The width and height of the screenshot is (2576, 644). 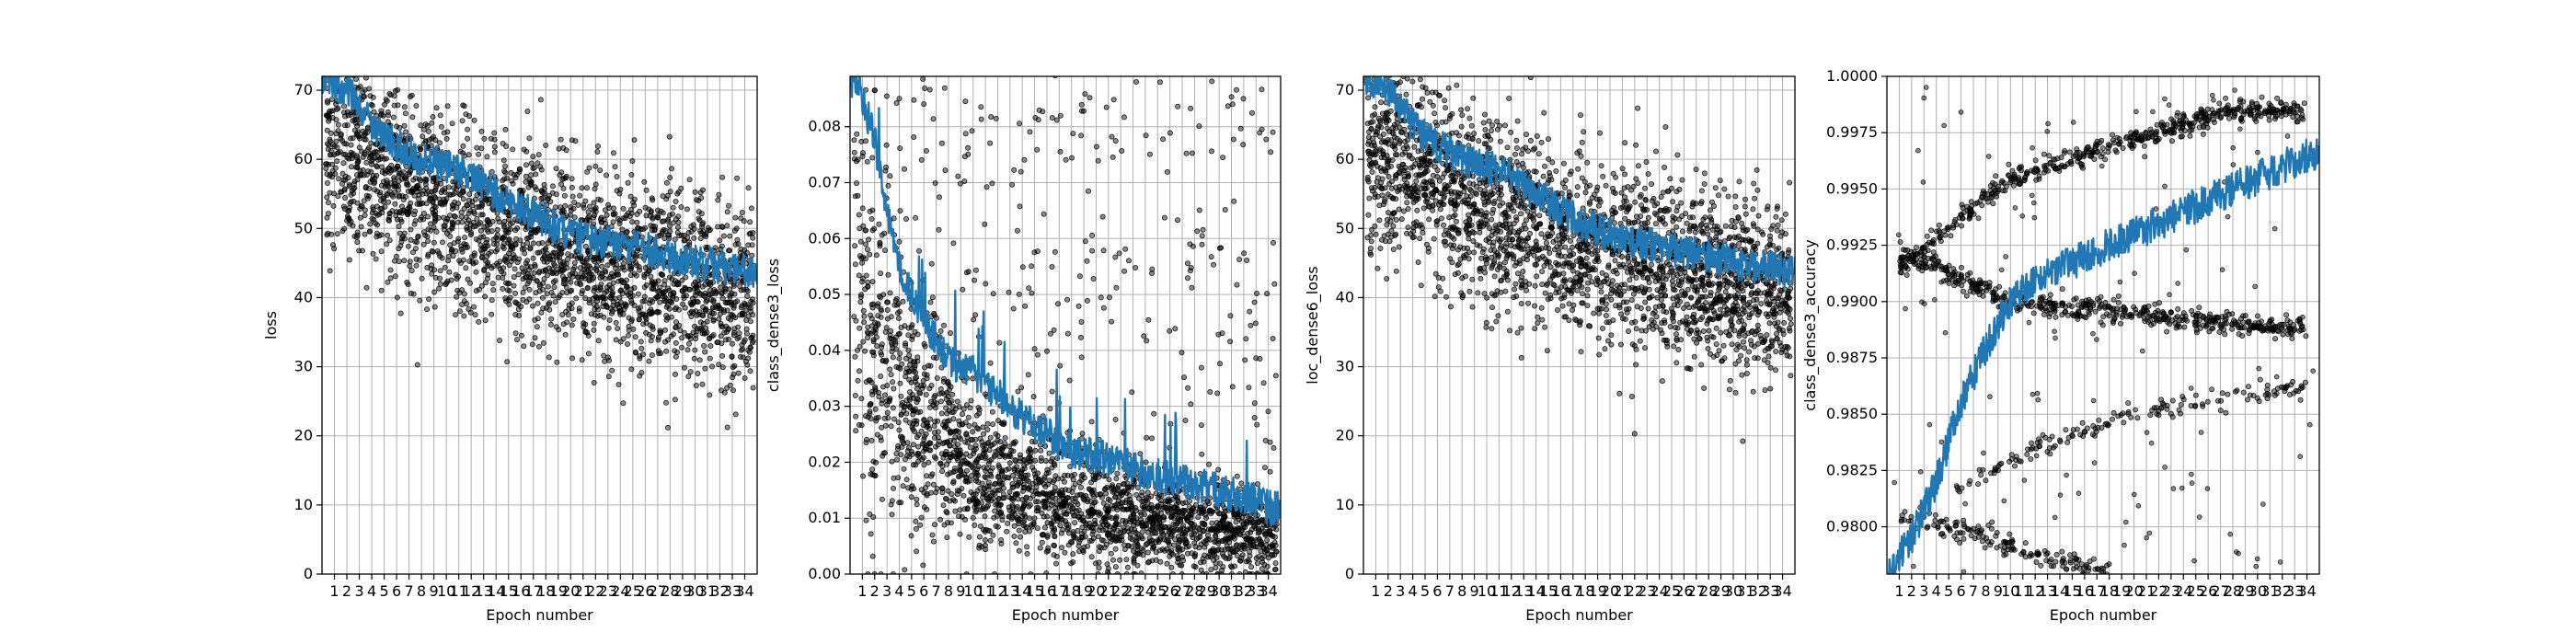 I want to click on x-tick-label: 6, so click(x=396, y=591).